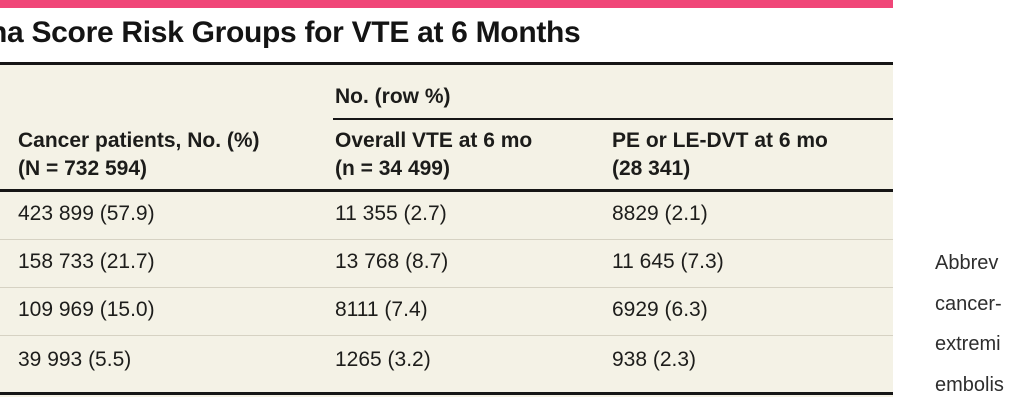  I want to click on column-header-cancer-patients: Cancer patients, No. (%) (N = 732 594), so click(139, 155).